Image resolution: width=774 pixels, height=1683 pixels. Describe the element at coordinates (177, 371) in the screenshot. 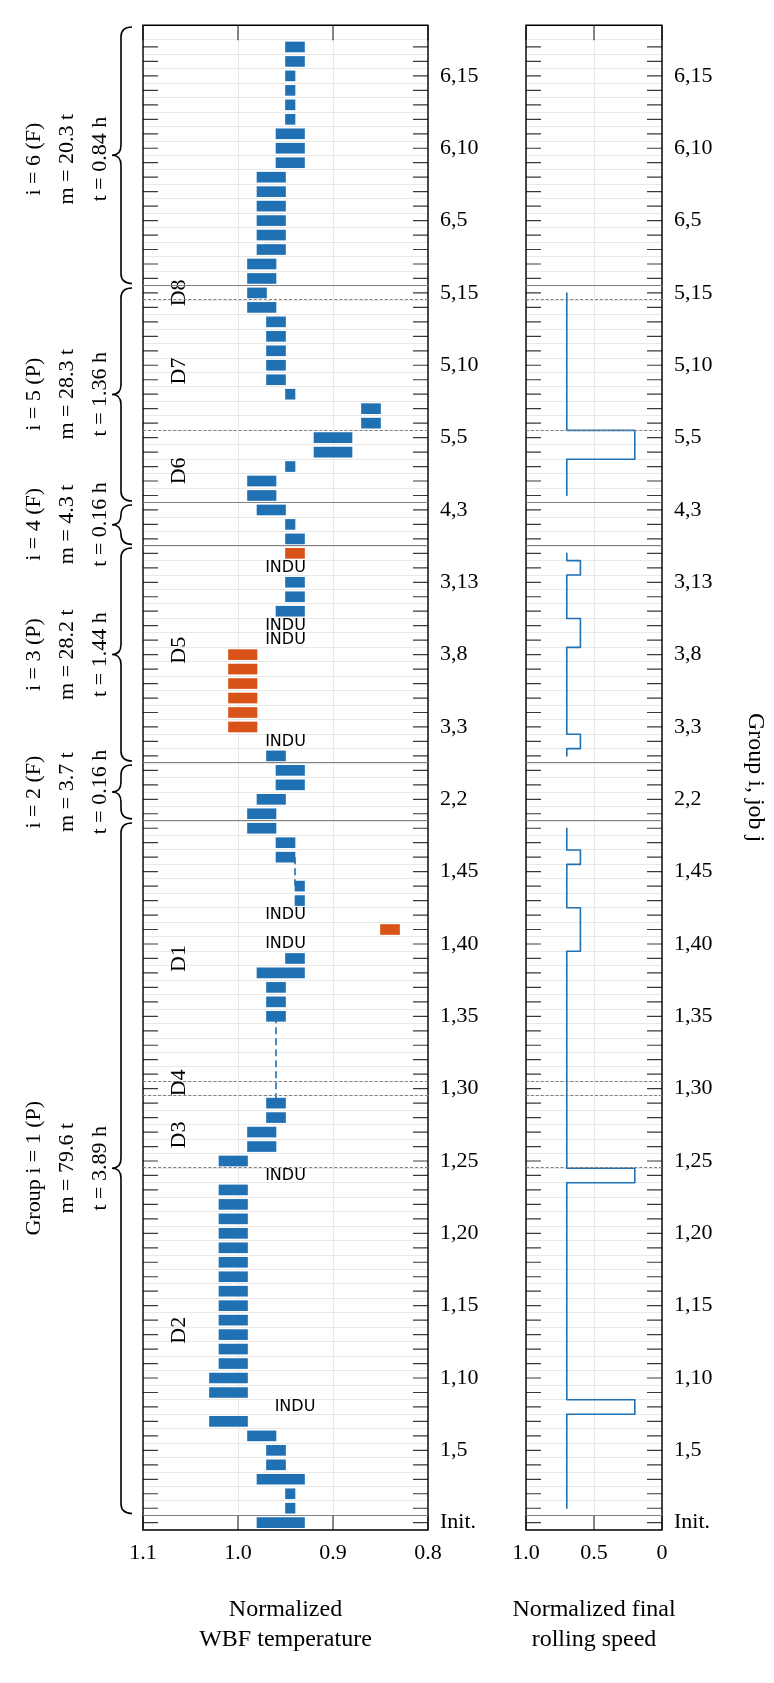

I see `annotation: D7` at that location.